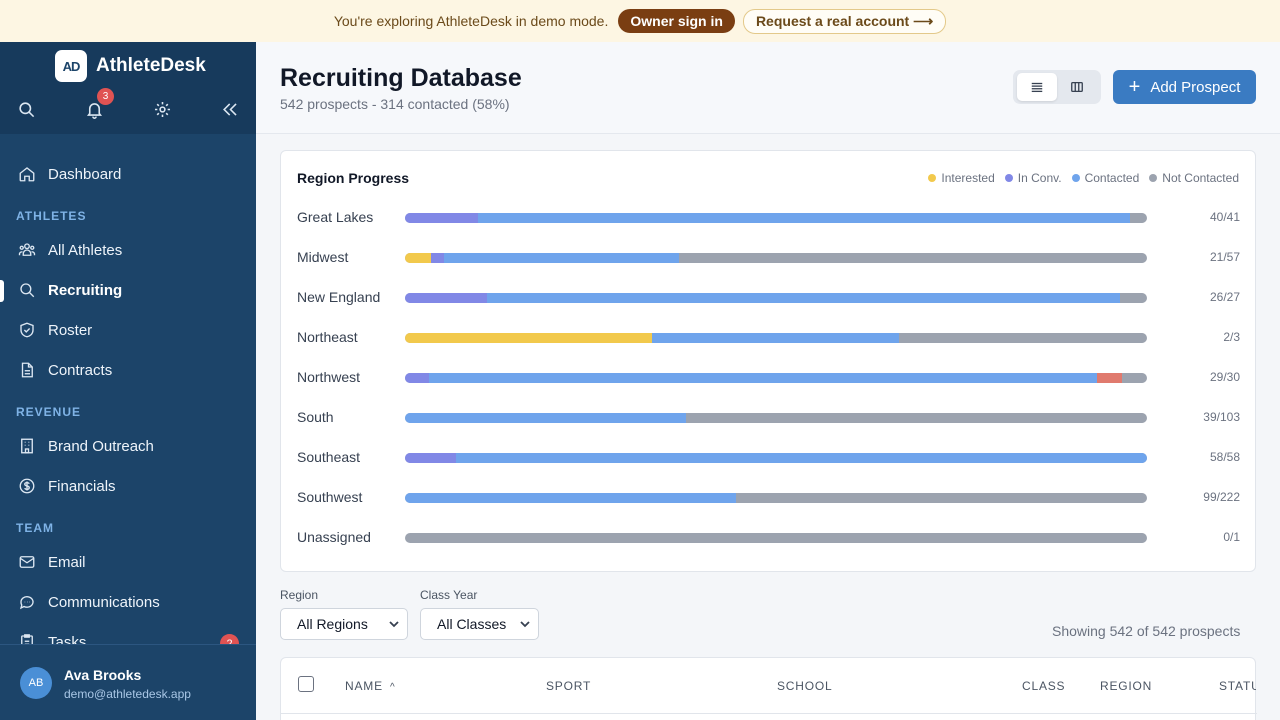  I want to click on class-year-select: All Classes, so click(479, 624).